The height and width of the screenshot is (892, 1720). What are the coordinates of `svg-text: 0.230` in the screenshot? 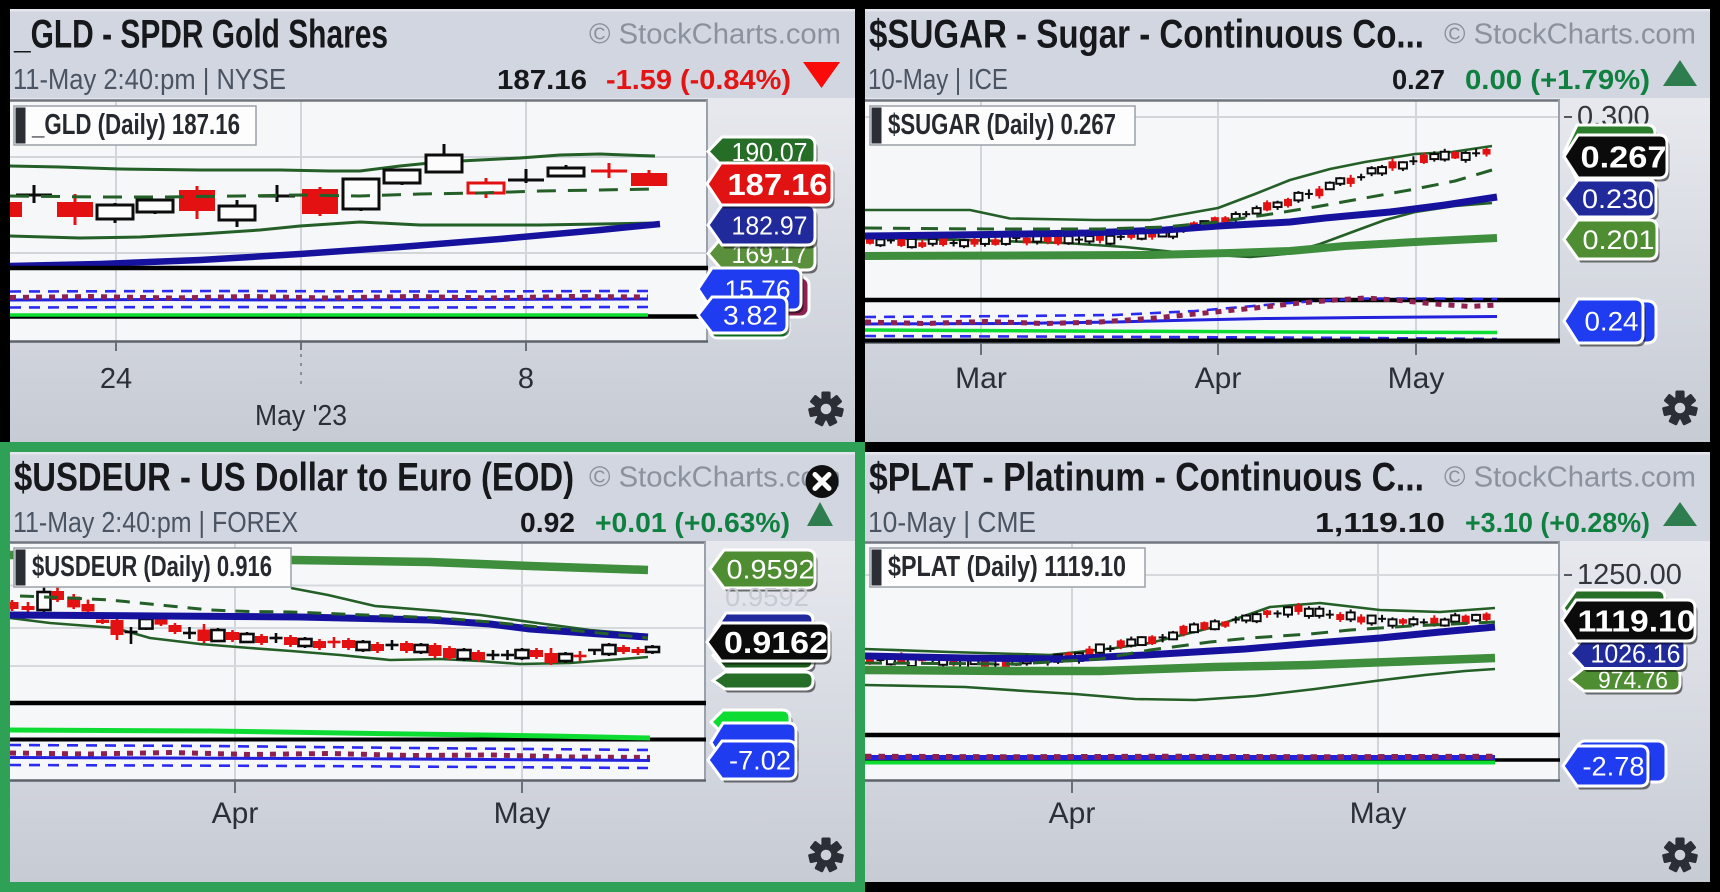 It's located at (1618, 199).